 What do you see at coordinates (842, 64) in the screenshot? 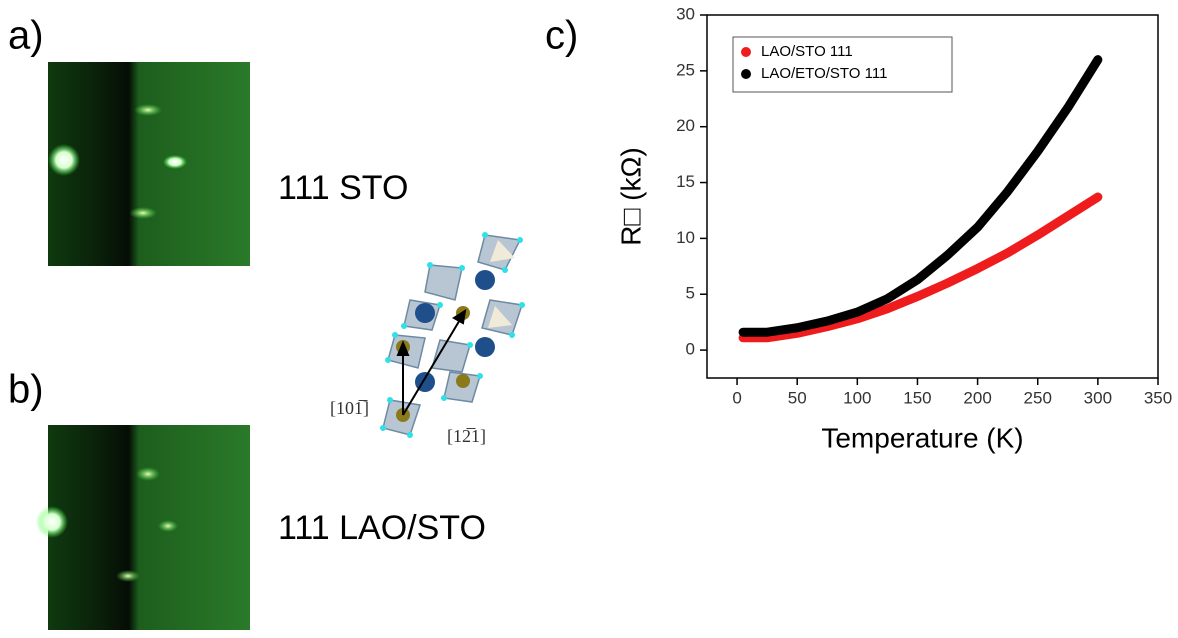
I see `legend-box` at bounding box center [842, 64].